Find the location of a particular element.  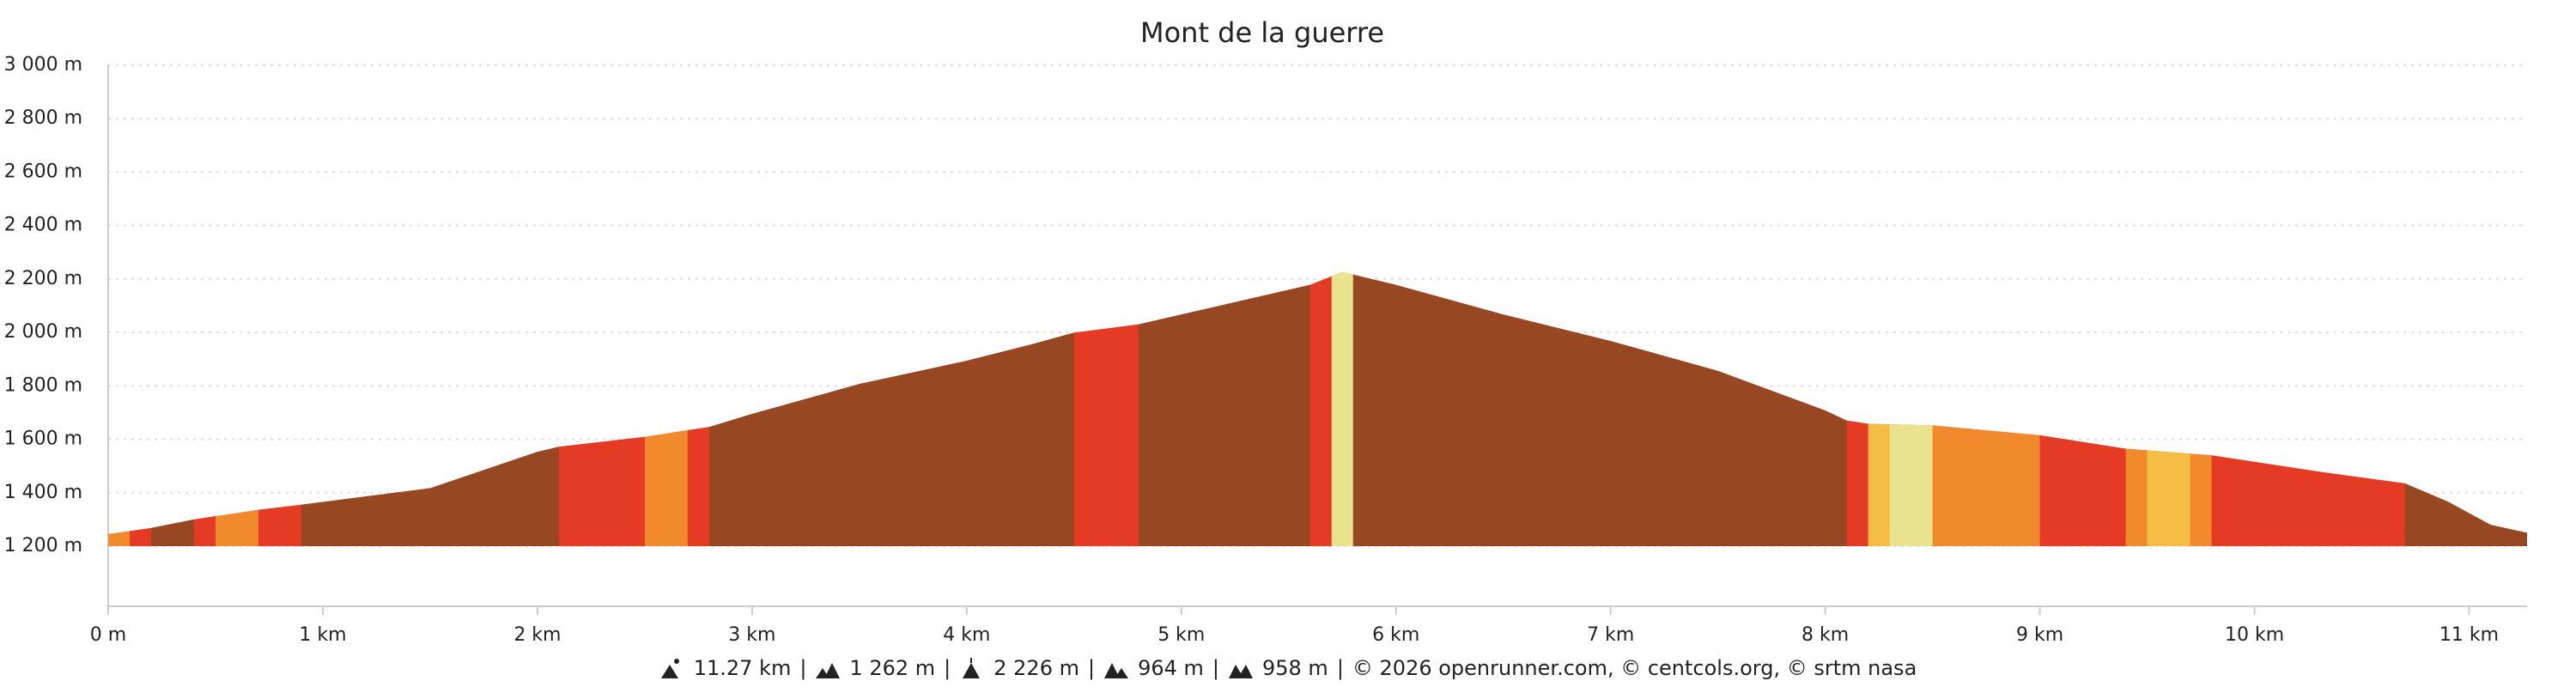

x-tick-label: 7 km is located at coordinates (1610, 635).